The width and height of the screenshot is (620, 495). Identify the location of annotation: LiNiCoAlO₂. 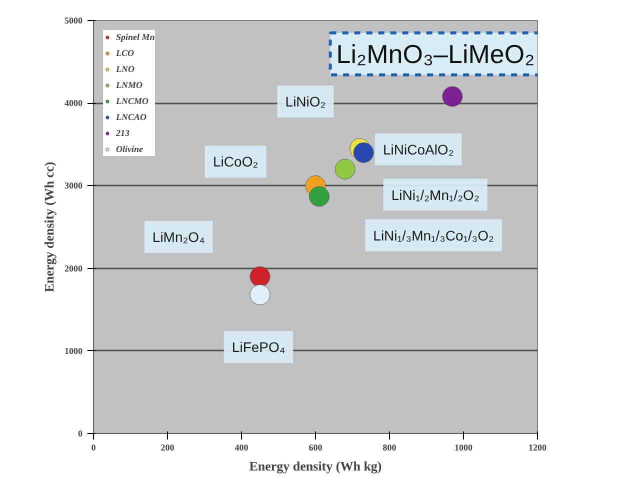
(418, 149).